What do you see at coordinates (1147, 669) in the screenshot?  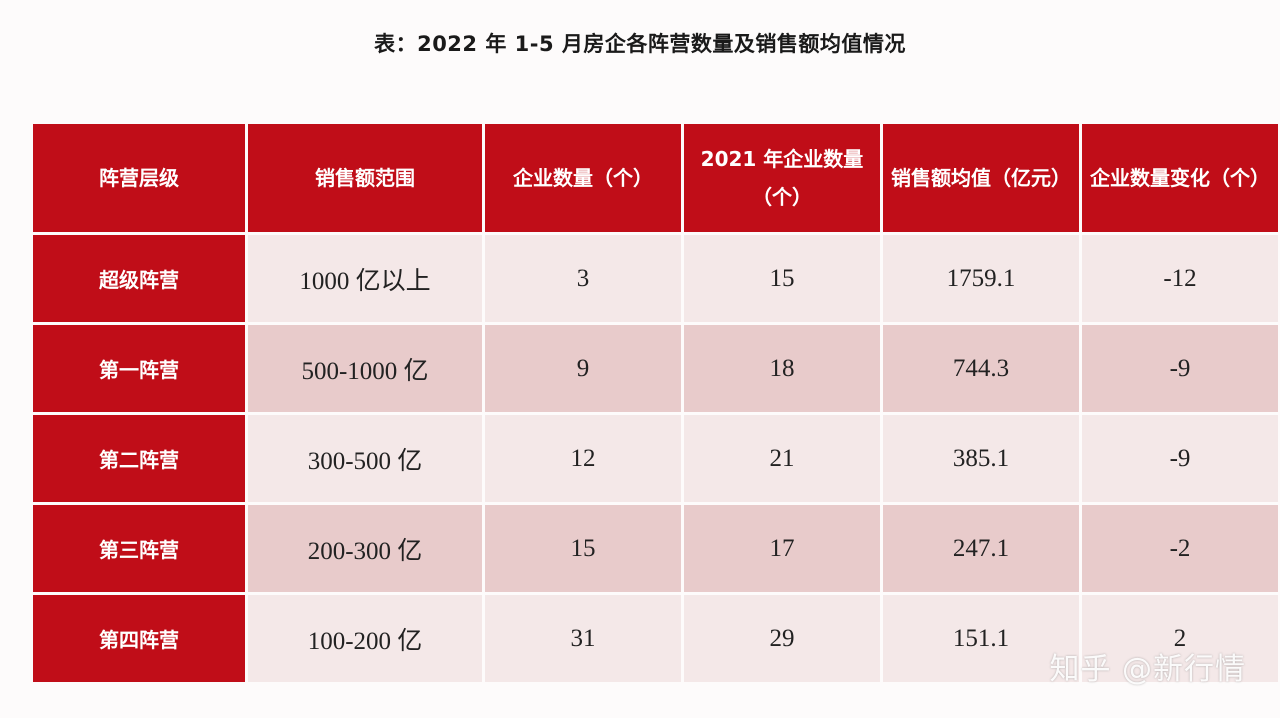 I see `watermark: 知乎 @新行情` at bounding box center [1147, 669].